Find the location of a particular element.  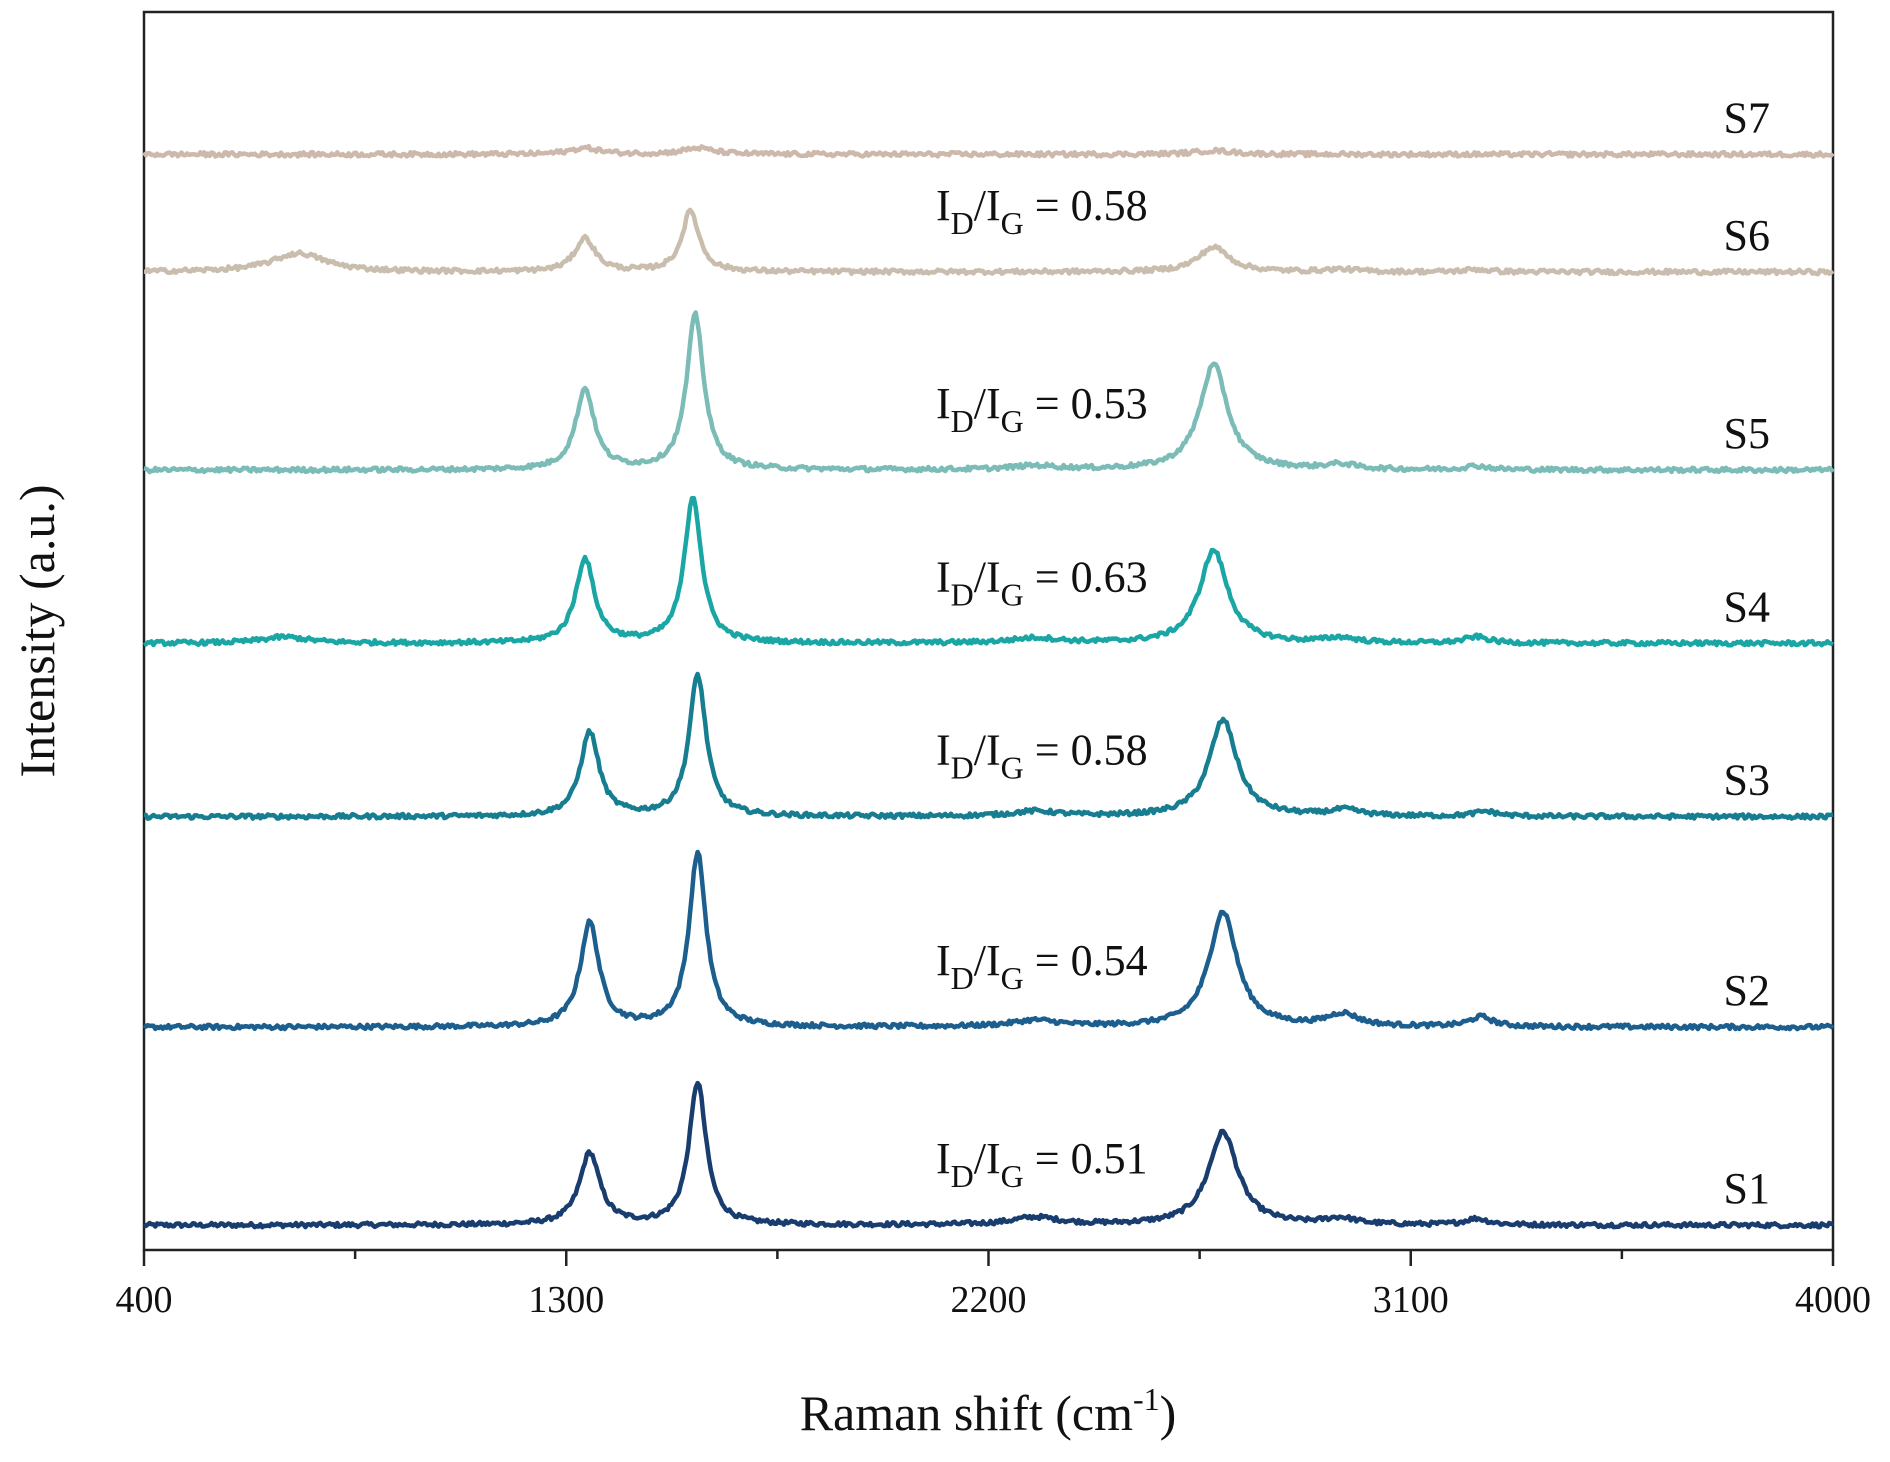

x-axis-title-text: Raman shift (cm is located at coordinates (966, 1413).